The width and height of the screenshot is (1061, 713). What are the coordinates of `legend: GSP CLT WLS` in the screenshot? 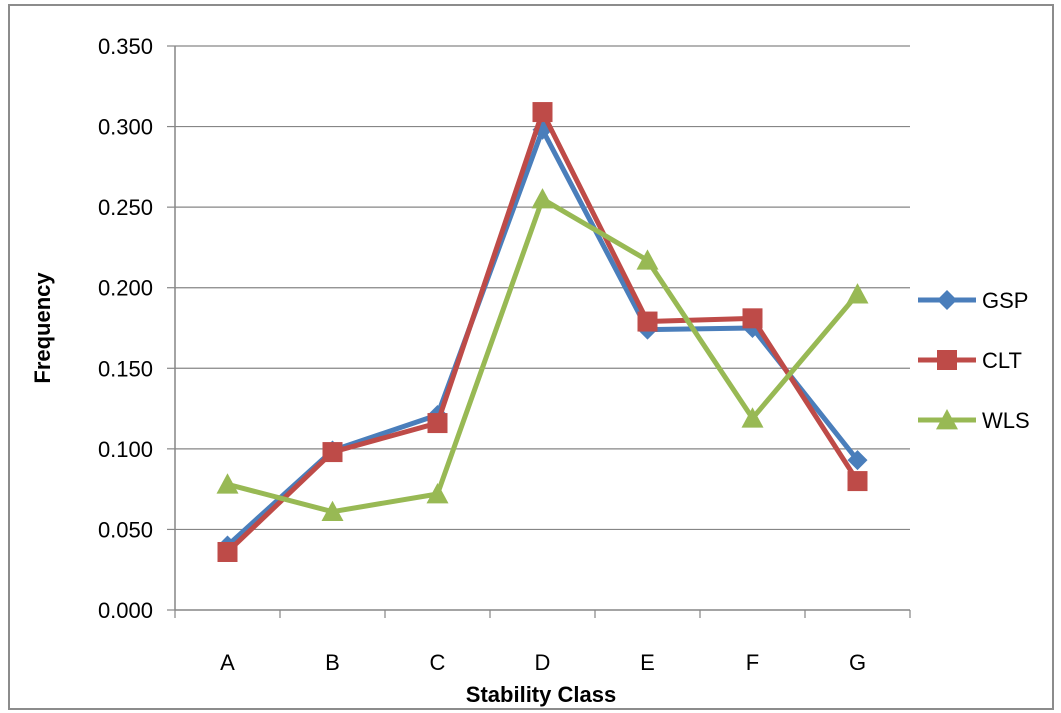 It's located at (974, 360).